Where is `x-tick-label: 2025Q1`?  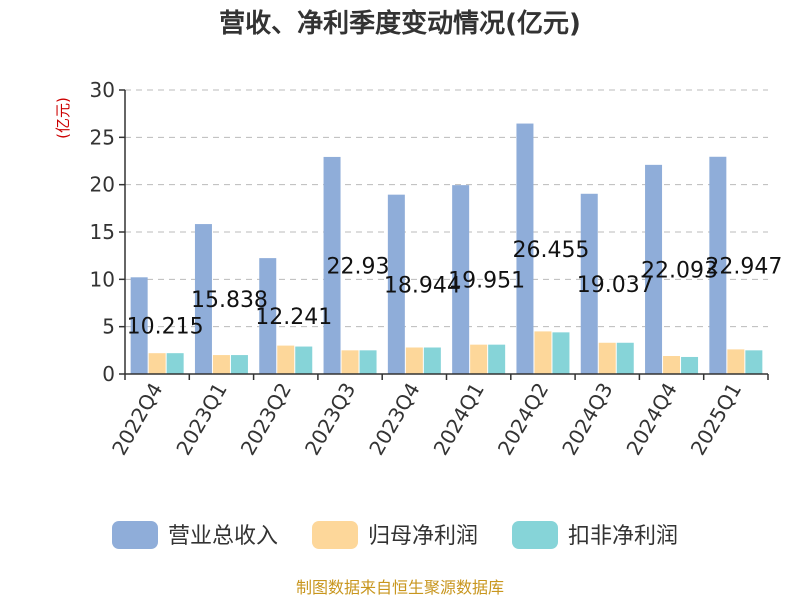
x-tick-label: 2025Q1 is located at coordinates (716, 419).